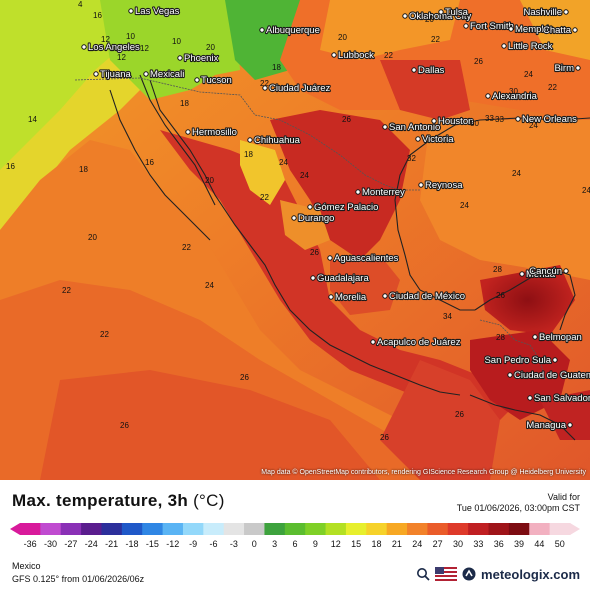 This screenshot has height=590, width=590. I want to click on city-m-rida: Mérida, so click(538, 274).